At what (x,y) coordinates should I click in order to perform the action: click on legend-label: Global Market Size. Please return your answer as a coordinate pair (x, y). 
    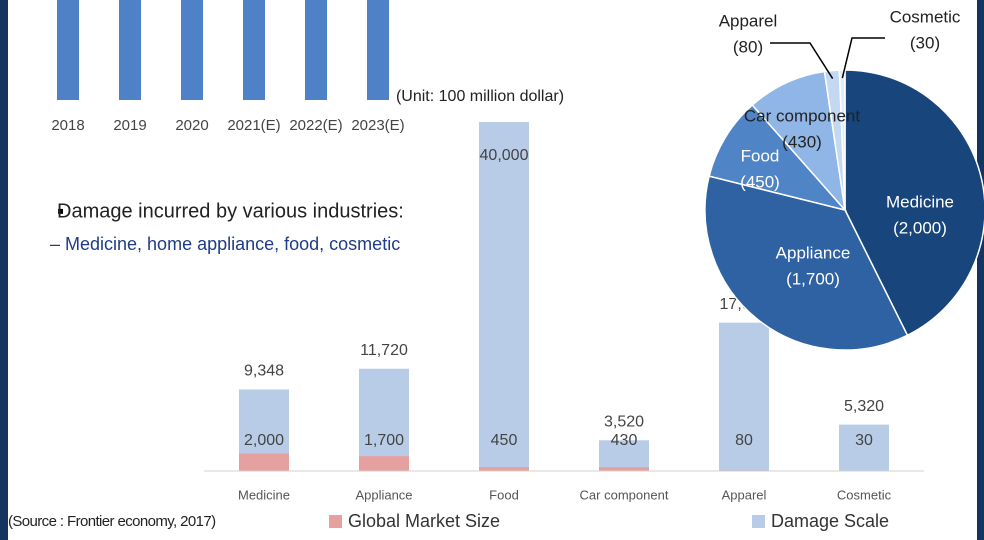
    Looking at the image, I should click on (424, 521).